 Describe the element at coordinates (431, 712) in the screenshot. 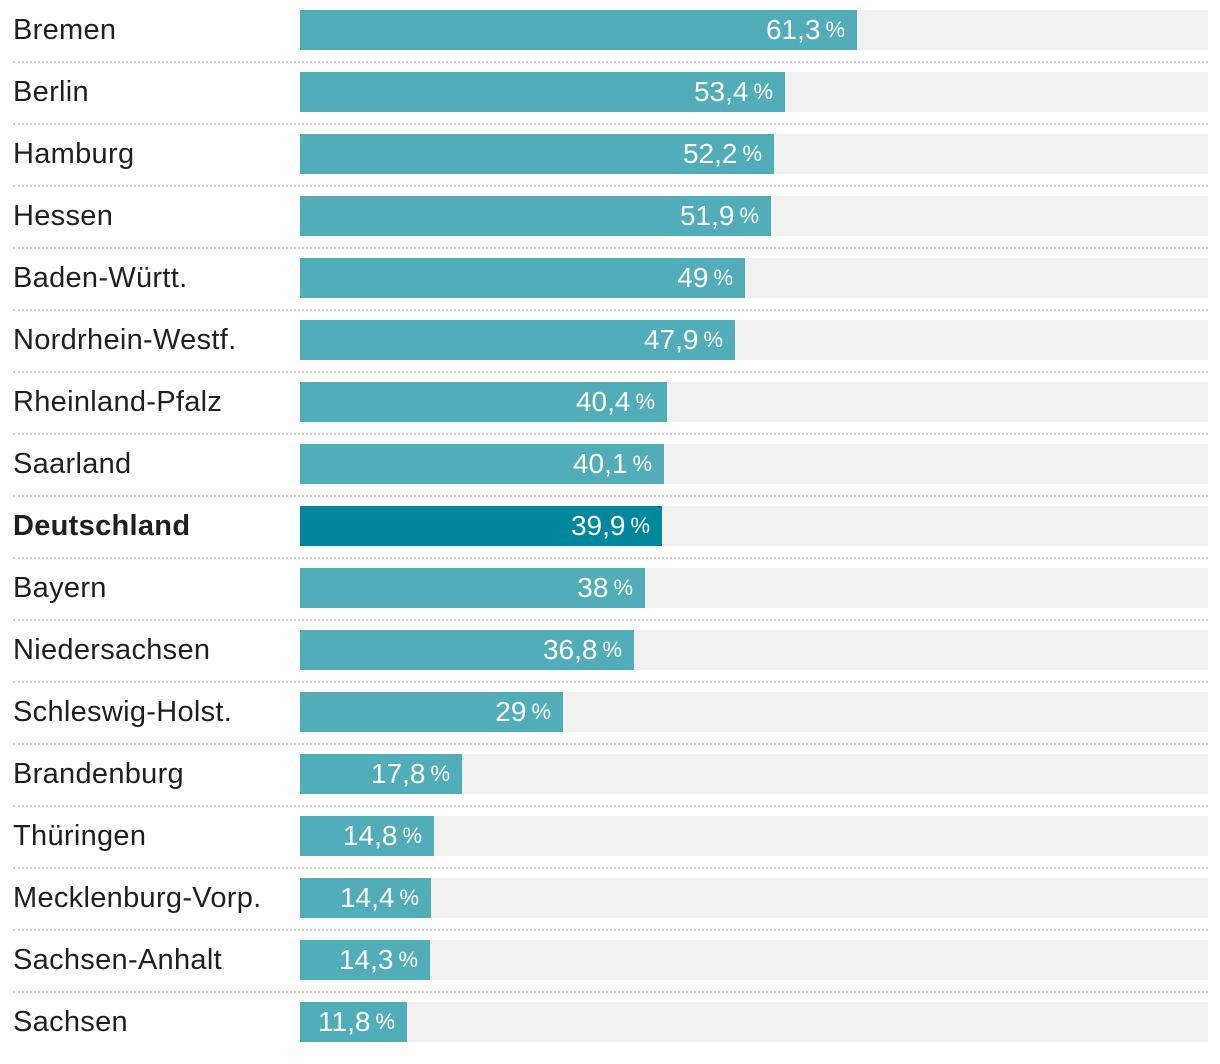

I see `bar: 29%` at that location.